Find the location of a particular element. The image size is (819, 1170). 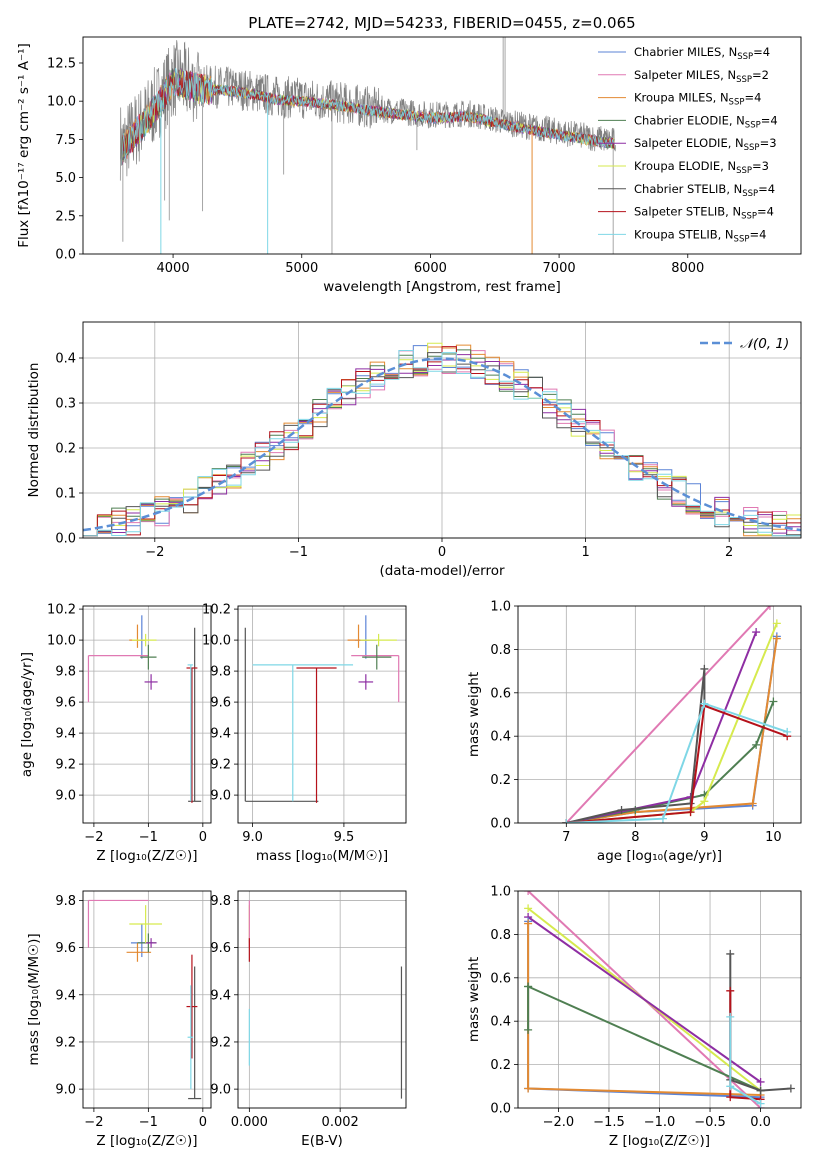

weight-series-kroupa-stelib is located at coordinates (677, 761).